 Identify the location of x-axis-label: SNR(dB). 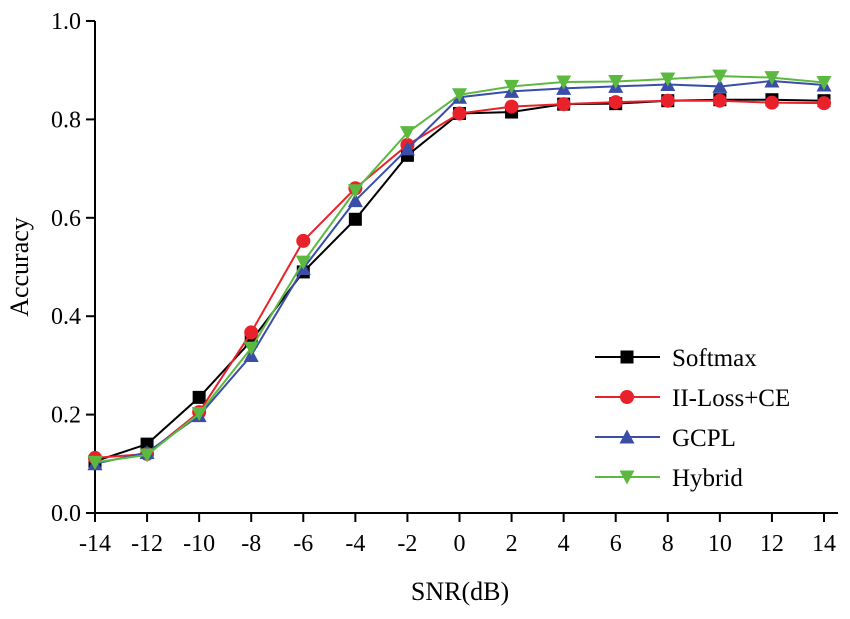
(460, 591).